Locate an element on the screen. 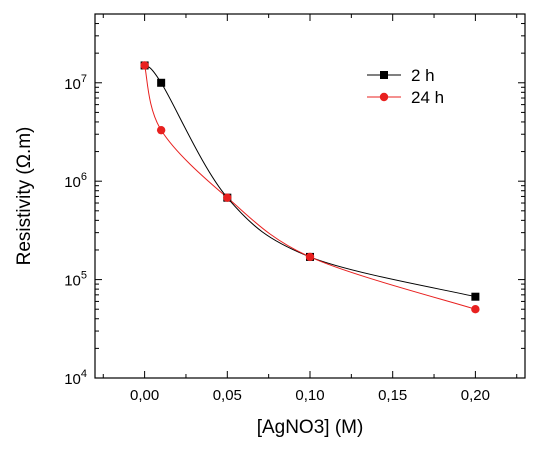 The image size is (550, 453). x-tick-label: 0,05 is located at coordinates (227, 395).